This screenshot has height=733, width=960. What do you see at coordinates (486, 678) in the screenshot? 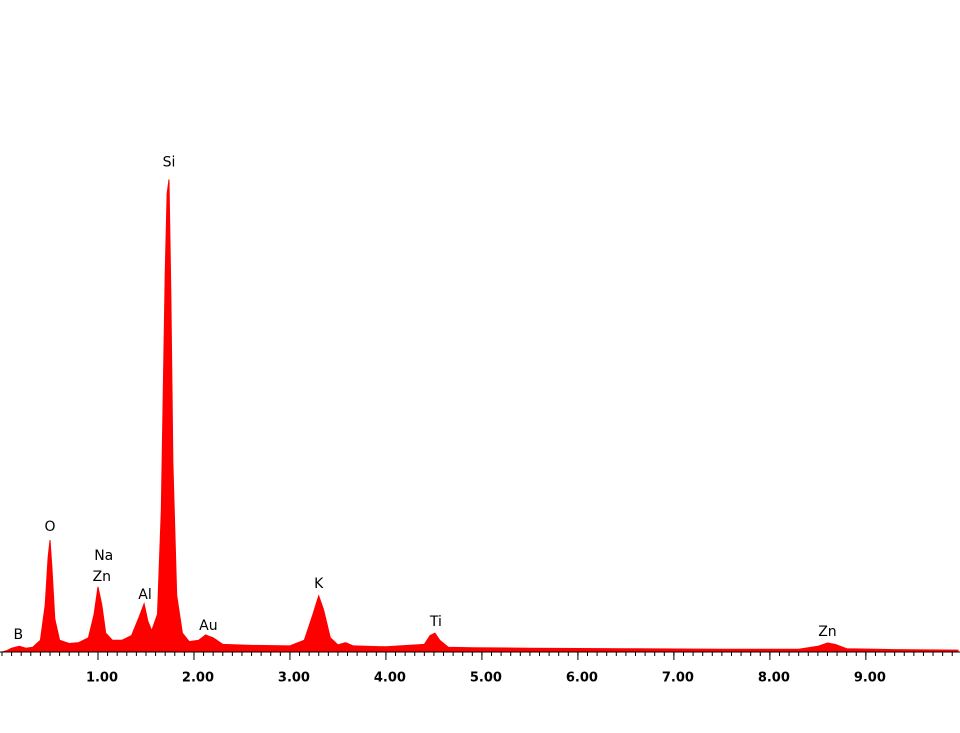
I see `x-tick-label: 5.00` at bounding box center [486, 678].